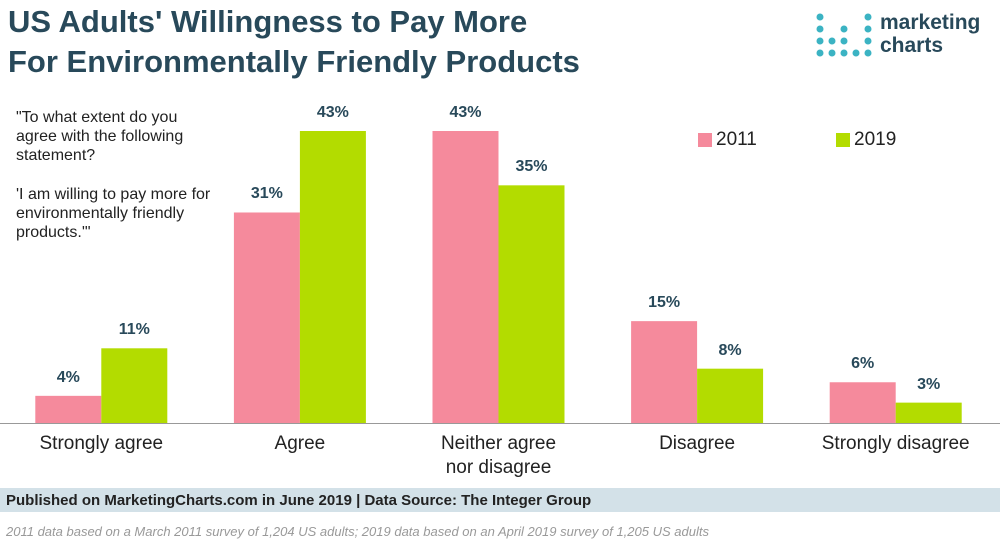 The width and height of the screenshot is (1000, 555). Describe the element at coordinates (300, 443) in the screenshot. I see `x-tick-label: Agree` at that location.